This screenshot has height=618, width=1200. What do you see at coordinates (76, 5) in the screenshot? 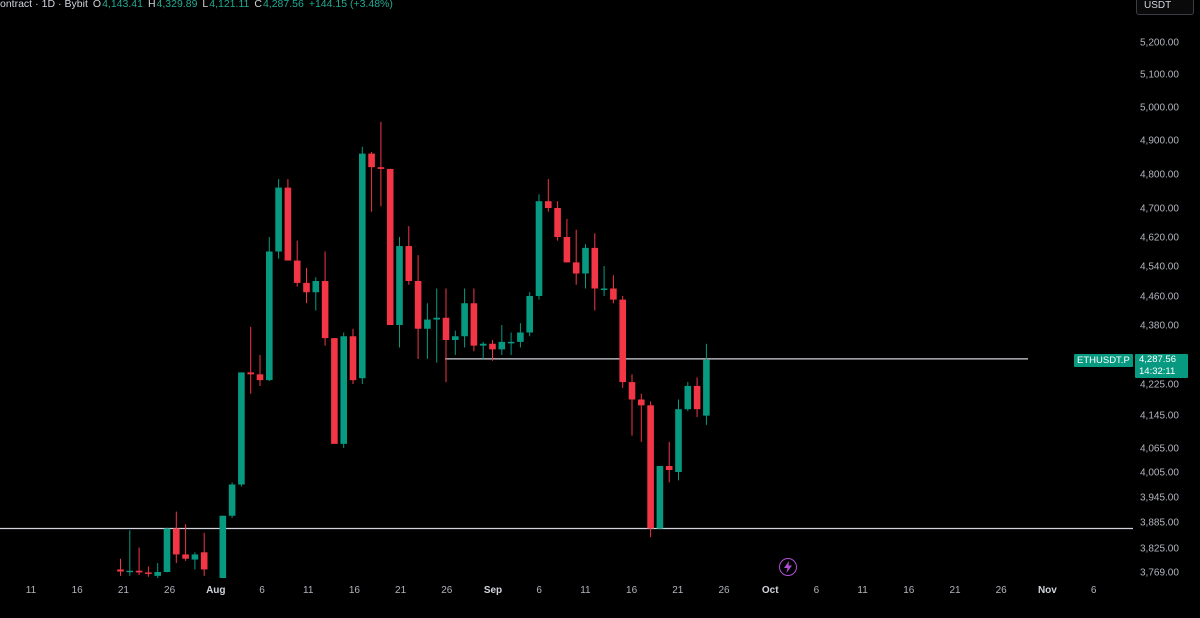
I see `legend-exchange: Bybit` at bounding box center [76, 5].